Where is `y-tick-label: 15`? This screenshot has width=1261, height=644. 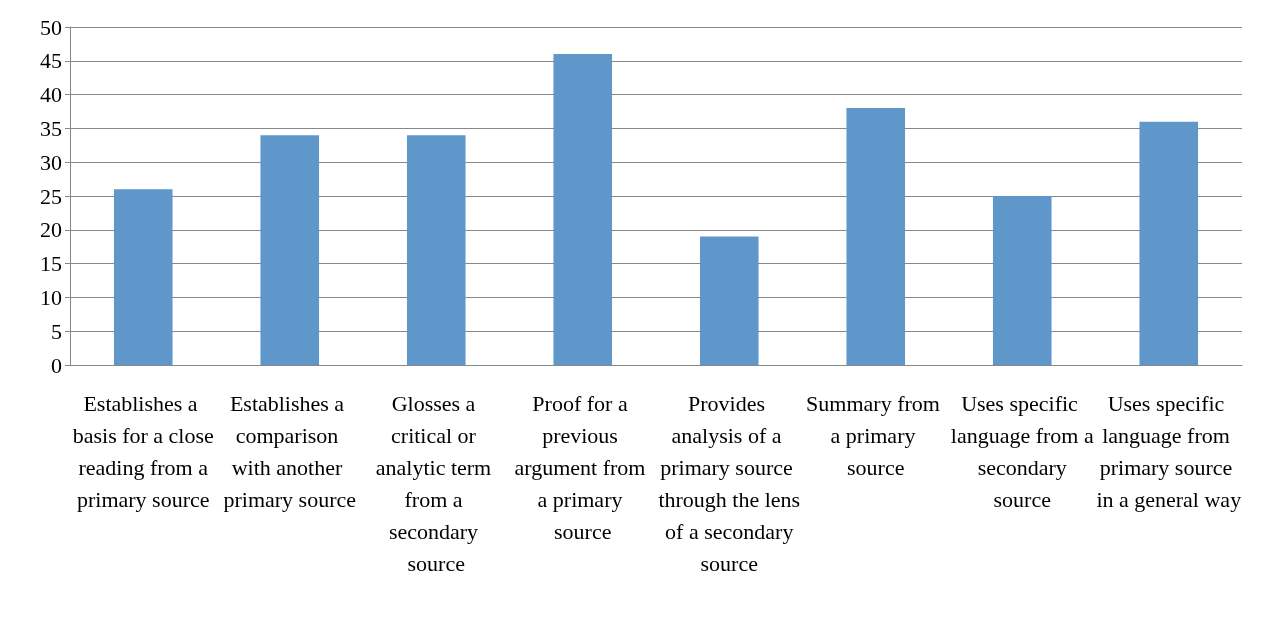
y-tick-label: 15 is located at coordinates (51, 264).